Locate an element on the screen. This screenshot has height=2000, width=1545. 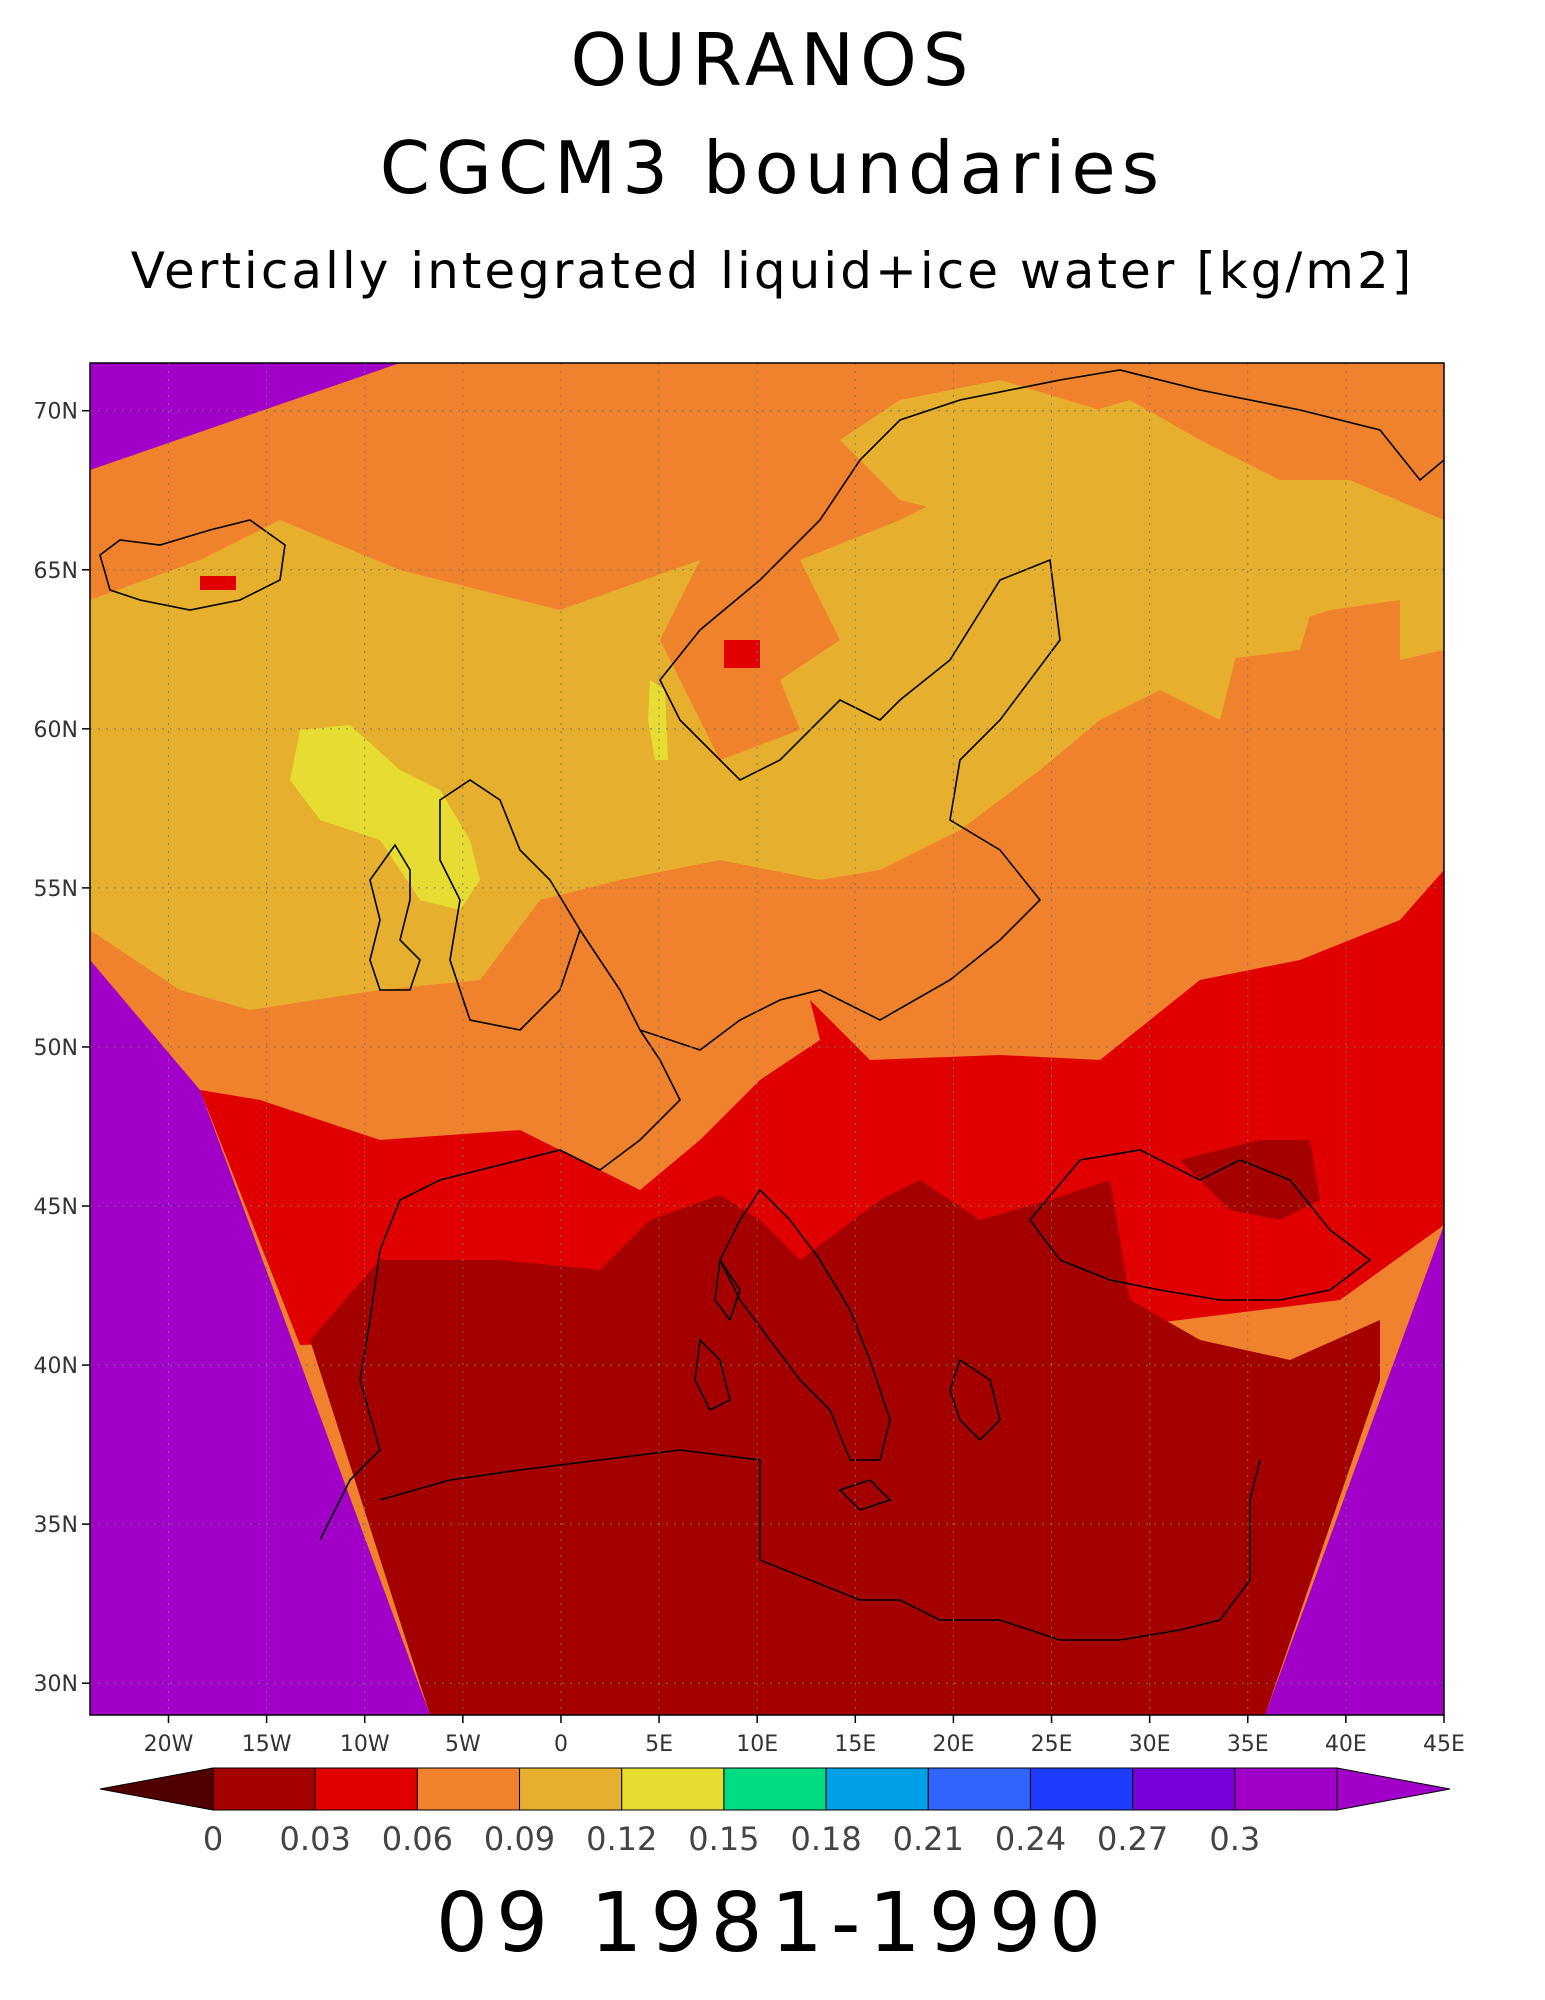
lon-tick-label: 5W is located at coordinates (463, 1744).